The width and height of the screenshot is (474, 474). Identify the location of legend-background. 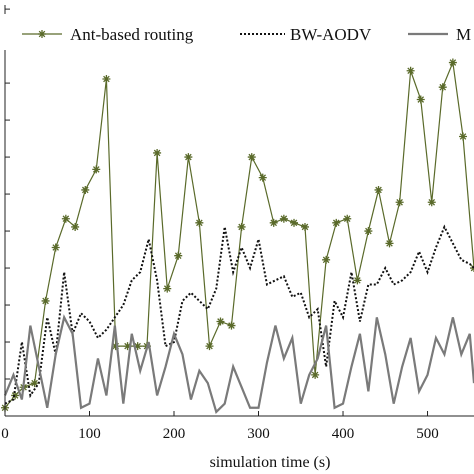
(237, 32).